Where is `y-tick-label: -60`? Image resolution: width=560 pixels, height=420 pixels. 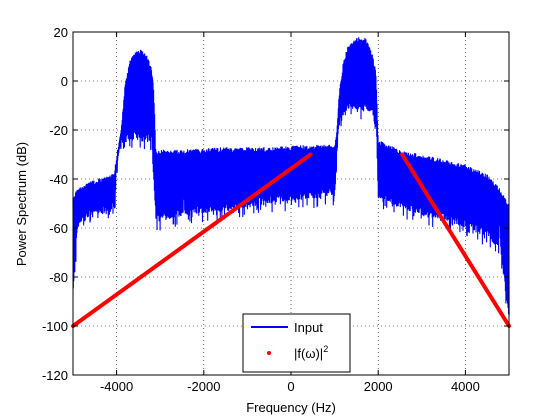
y-tick-label: -60 is located at coordinates (58, 228).